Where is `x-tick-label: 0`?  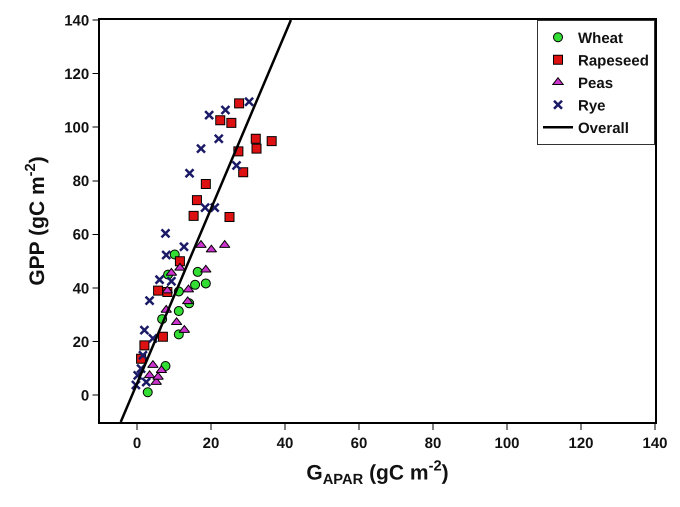
x-tick-label: 0 is located at coordinates (137, 443).